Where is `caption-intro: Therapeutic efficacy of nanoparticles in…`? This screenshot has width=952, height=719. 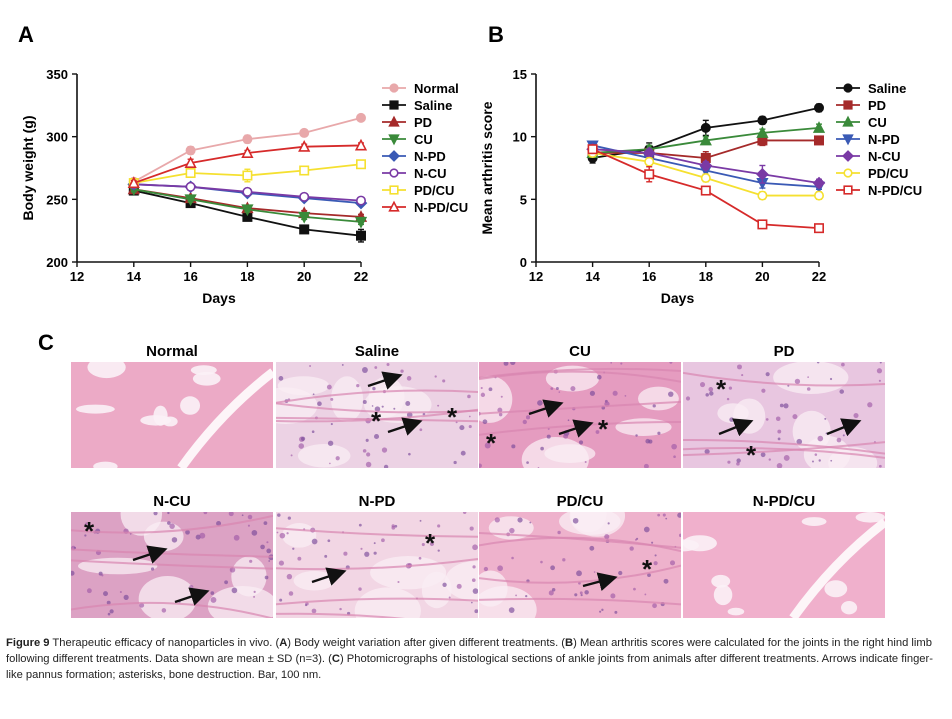 caption-intro: Therapeutic efficacy of nanoparticles in… is located at coordinates (166, 643).